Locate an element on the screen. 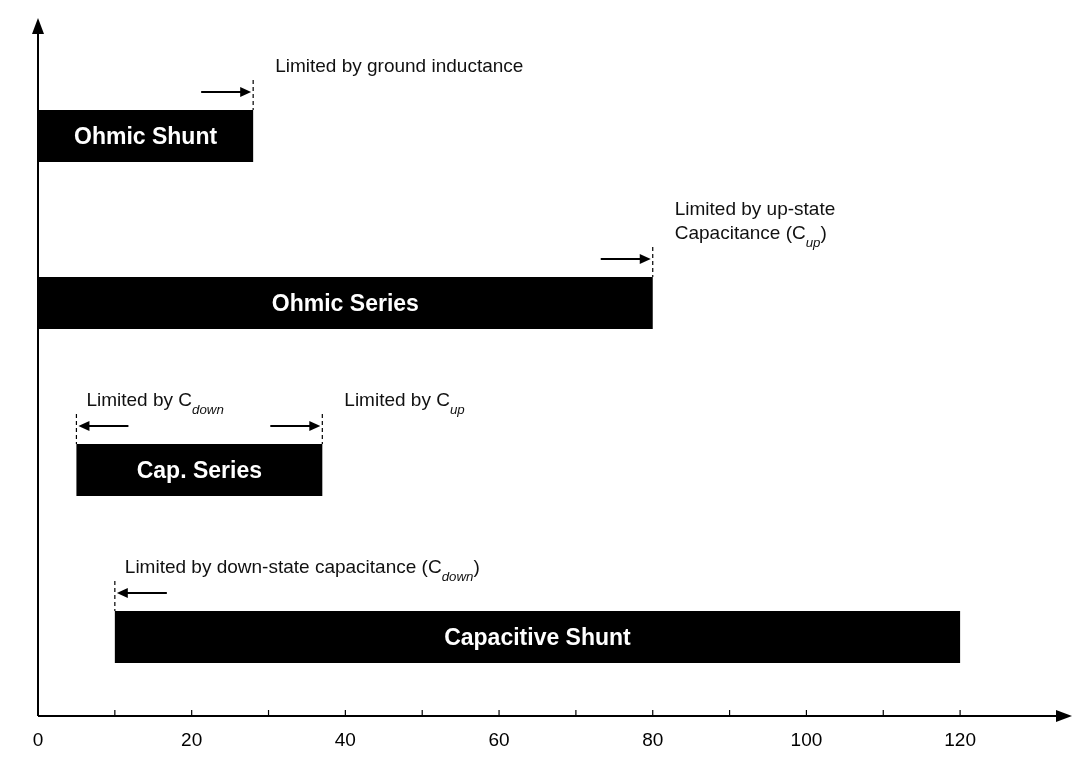 The image size is (1084, 782). y-tick-label: Capacitive Shunt is located at coordinates (538, 637).